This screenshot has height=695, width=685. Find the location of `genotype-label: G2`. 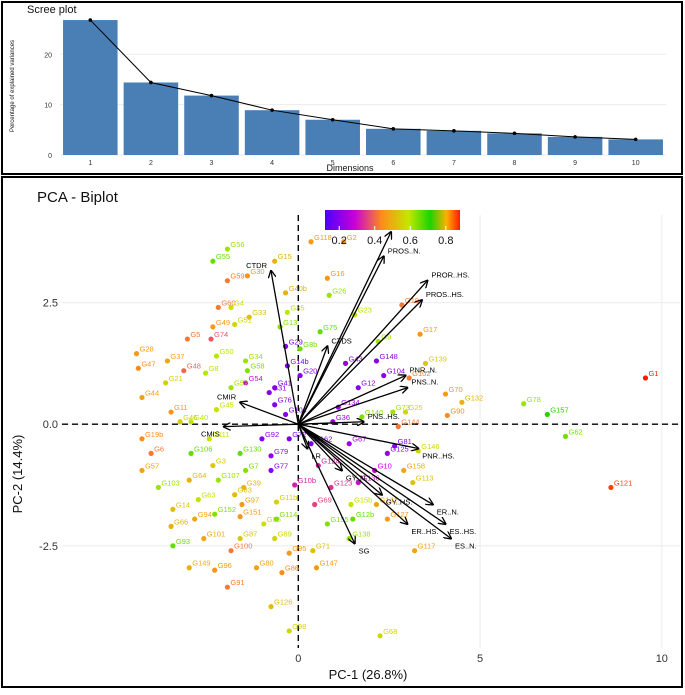

genotype-label: G2 is located at coordinates (352, 237).